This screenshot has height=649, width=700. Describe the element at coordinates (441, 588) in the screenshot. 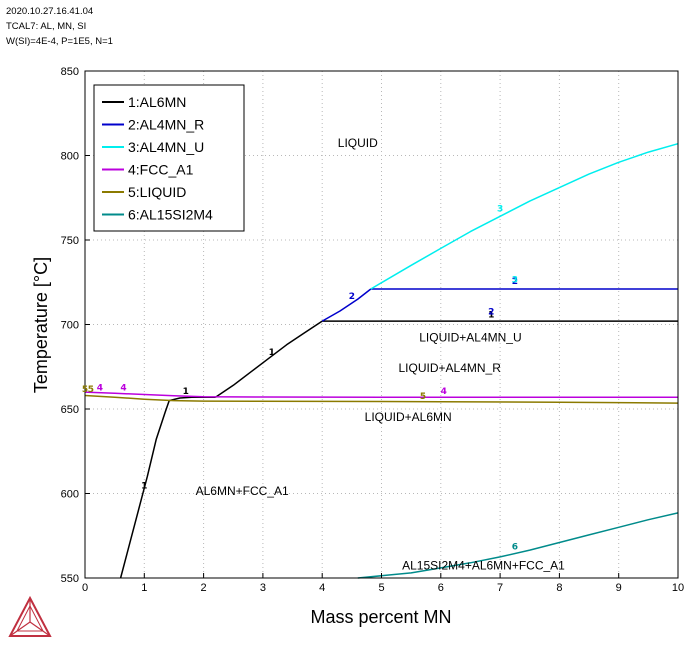

I see `x-tick-label: 6` at that location.